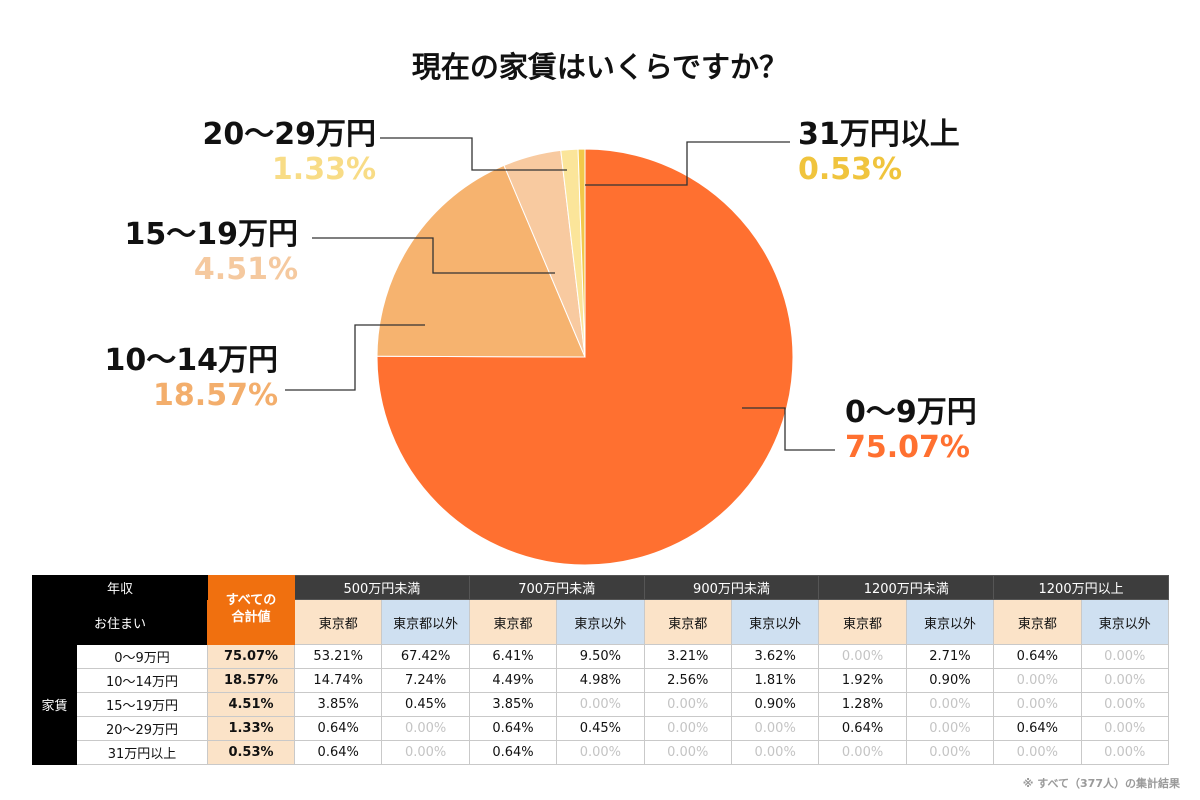 Image resolution: width=1200 pixels, height=800 pixels. Describe the element at coordinates (211, 234) in the screenshot. I see `slice-name: 15〜19万円` at that location.